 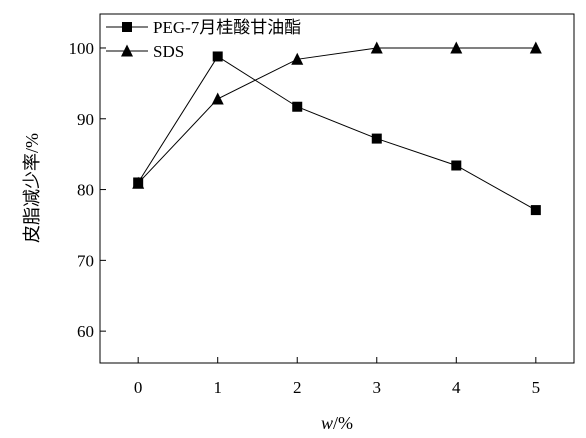 What do you see at coordinates (85, 260) in the screenshot?
I see `y-tick-label: 70` at bounding box center [85, 260].